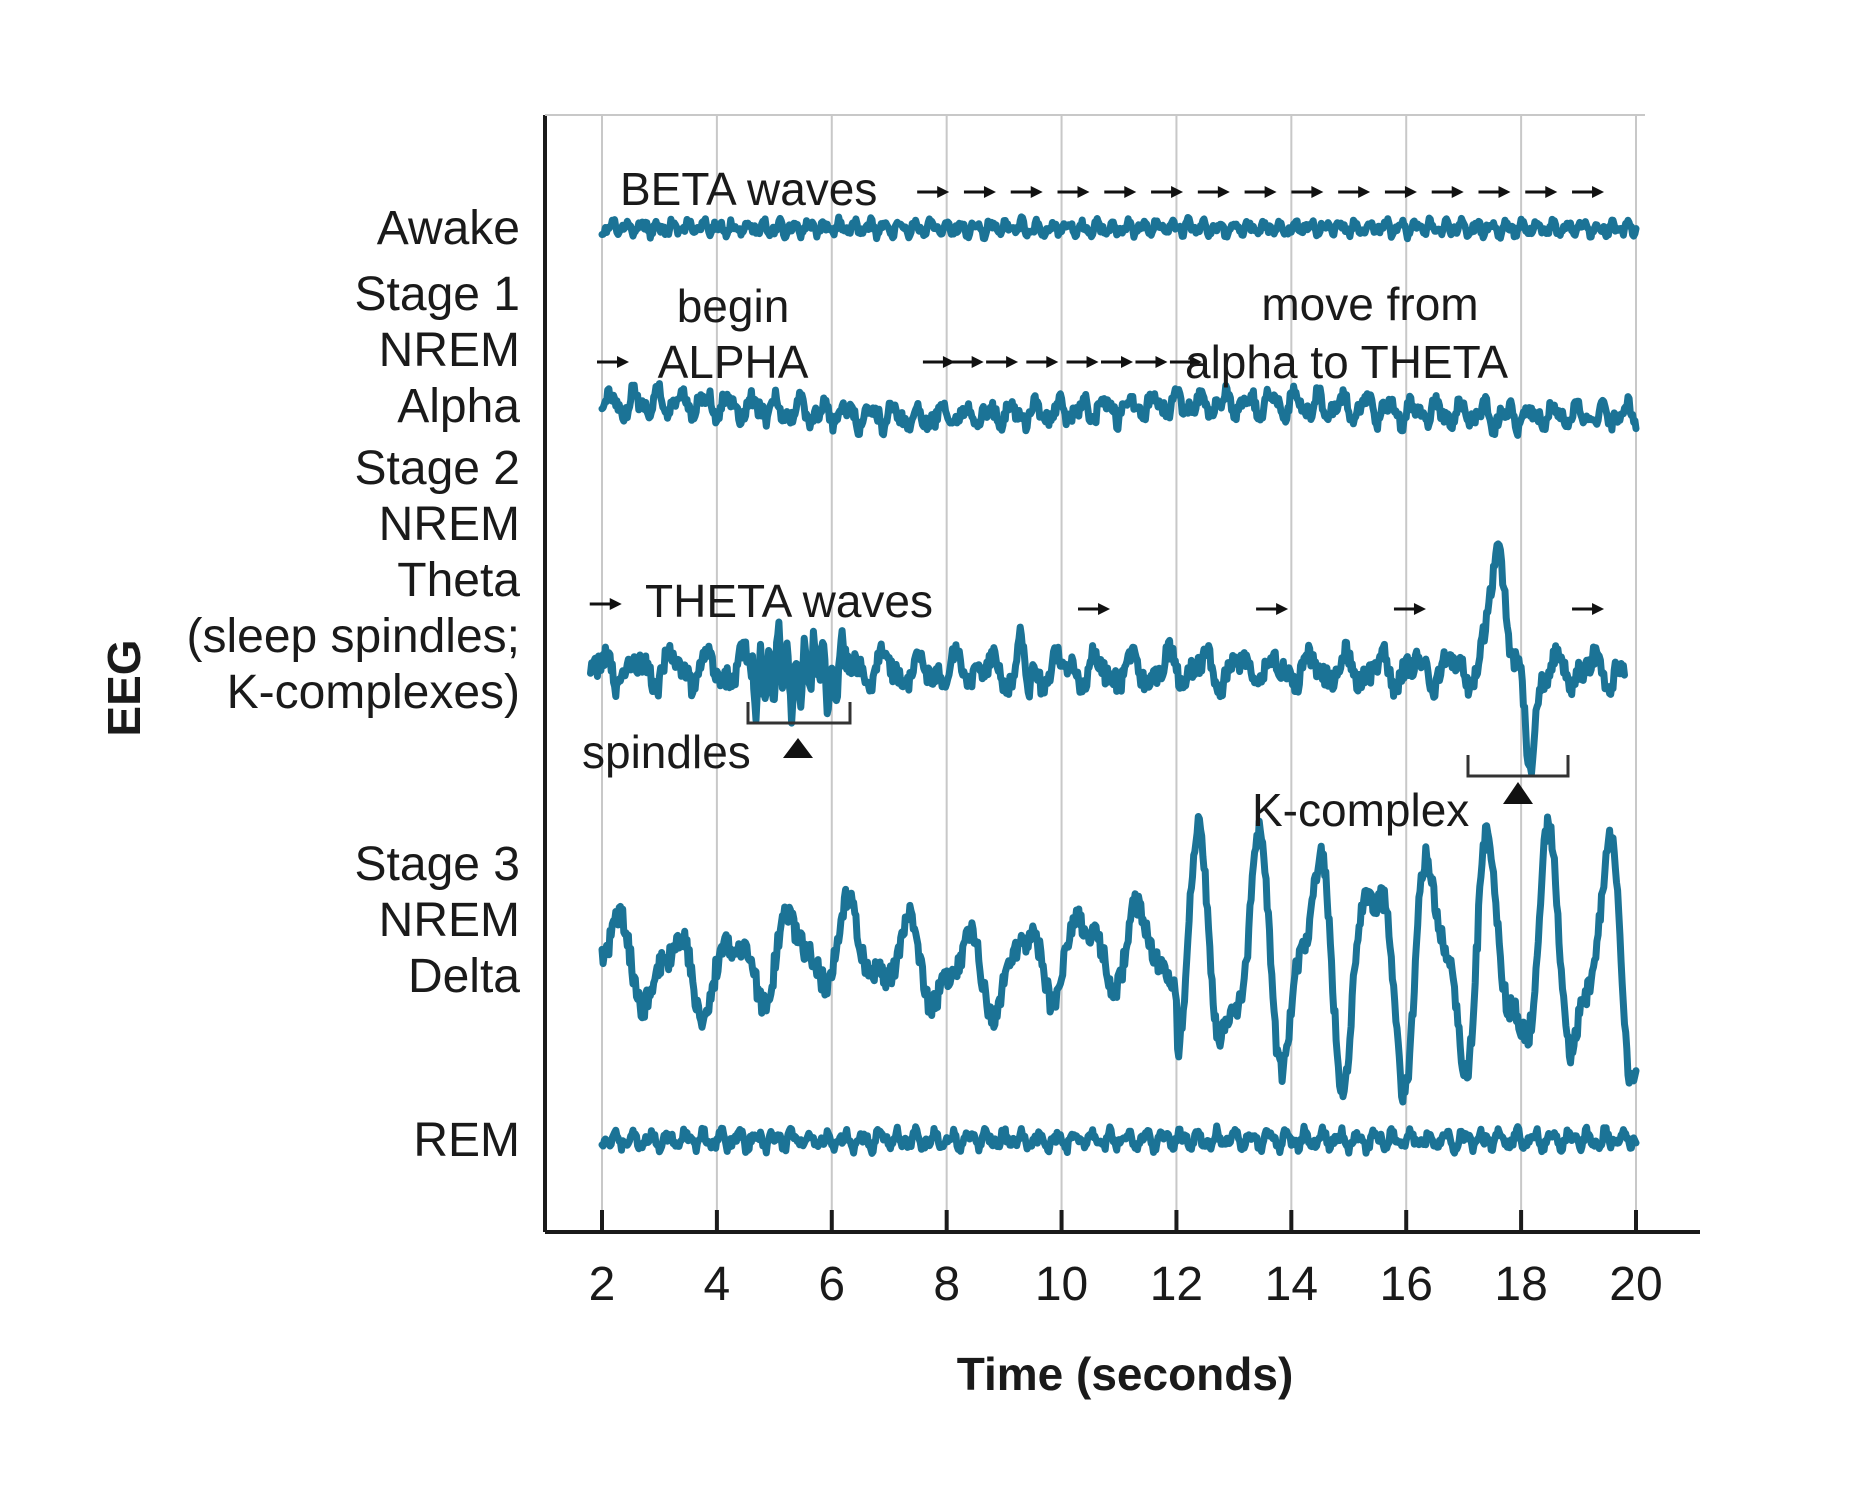 The height and width of the screenshot is (1500, 1875). Describe the element at coordinates (373, 692) in the screenshot. I see `stage-label-stage2-4: K-complexes)` at that location.